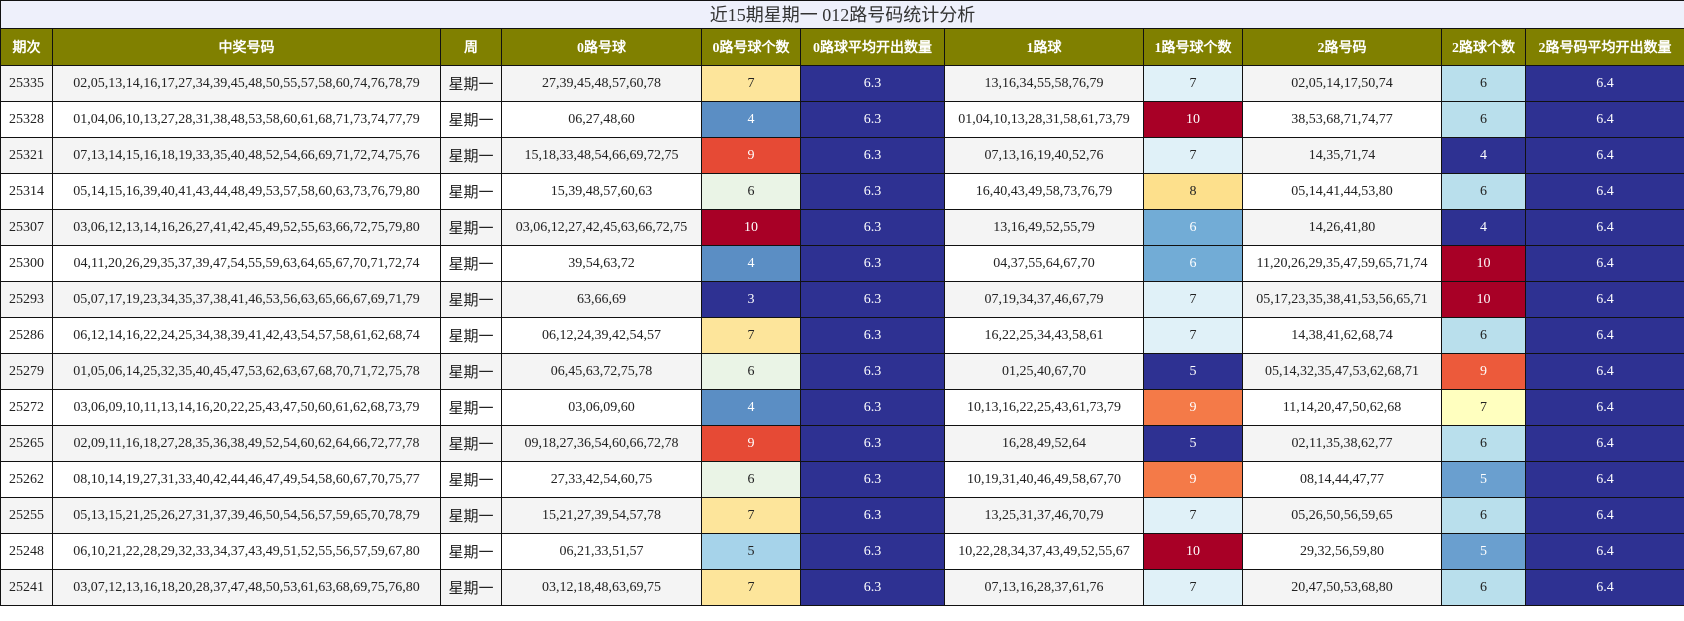  What do you see at coordinates (26, 263) in the screenshot?
I see `cell-issue: 25300` at bounding box center [26, 263].